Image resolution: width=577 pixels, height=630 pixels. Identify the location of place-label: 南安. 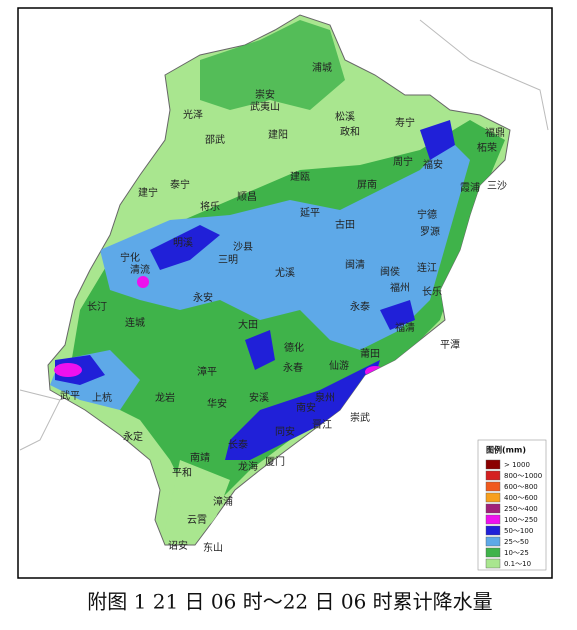
(306, 407).